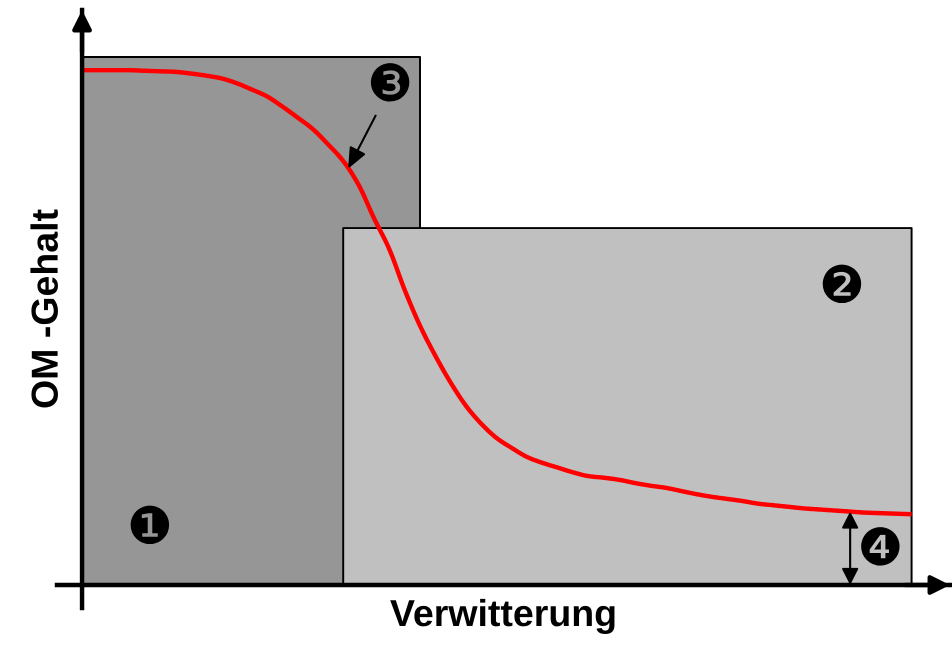 The width and height of the screenshot is (952, 658). I want to click on annotation: ❹, so click(880, 546).